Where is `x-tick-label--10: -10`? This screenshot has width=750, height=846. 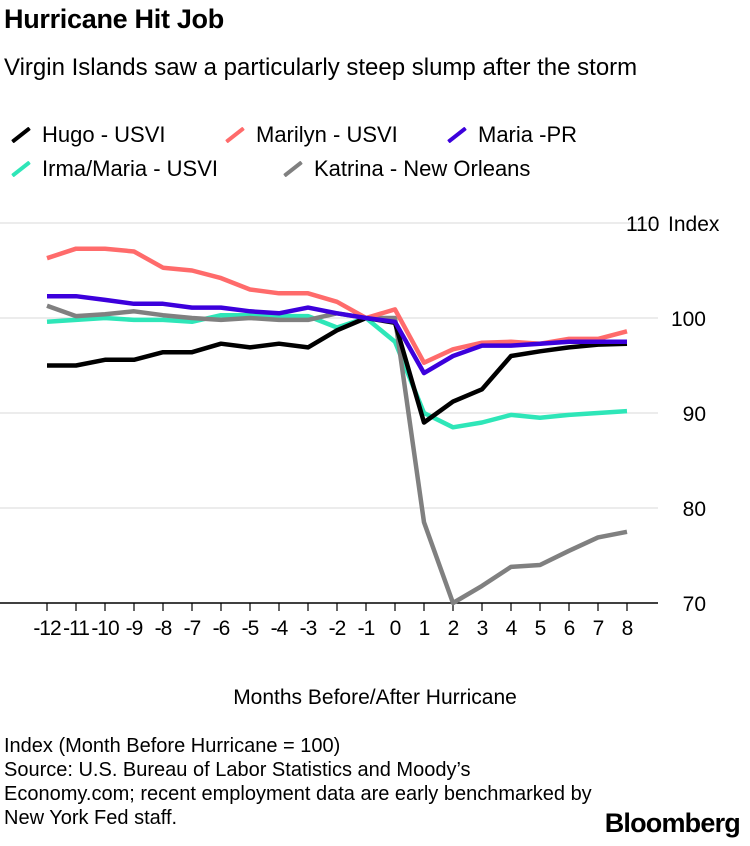 x-tick-label--10: -10 is located at coordinates (105, 628).